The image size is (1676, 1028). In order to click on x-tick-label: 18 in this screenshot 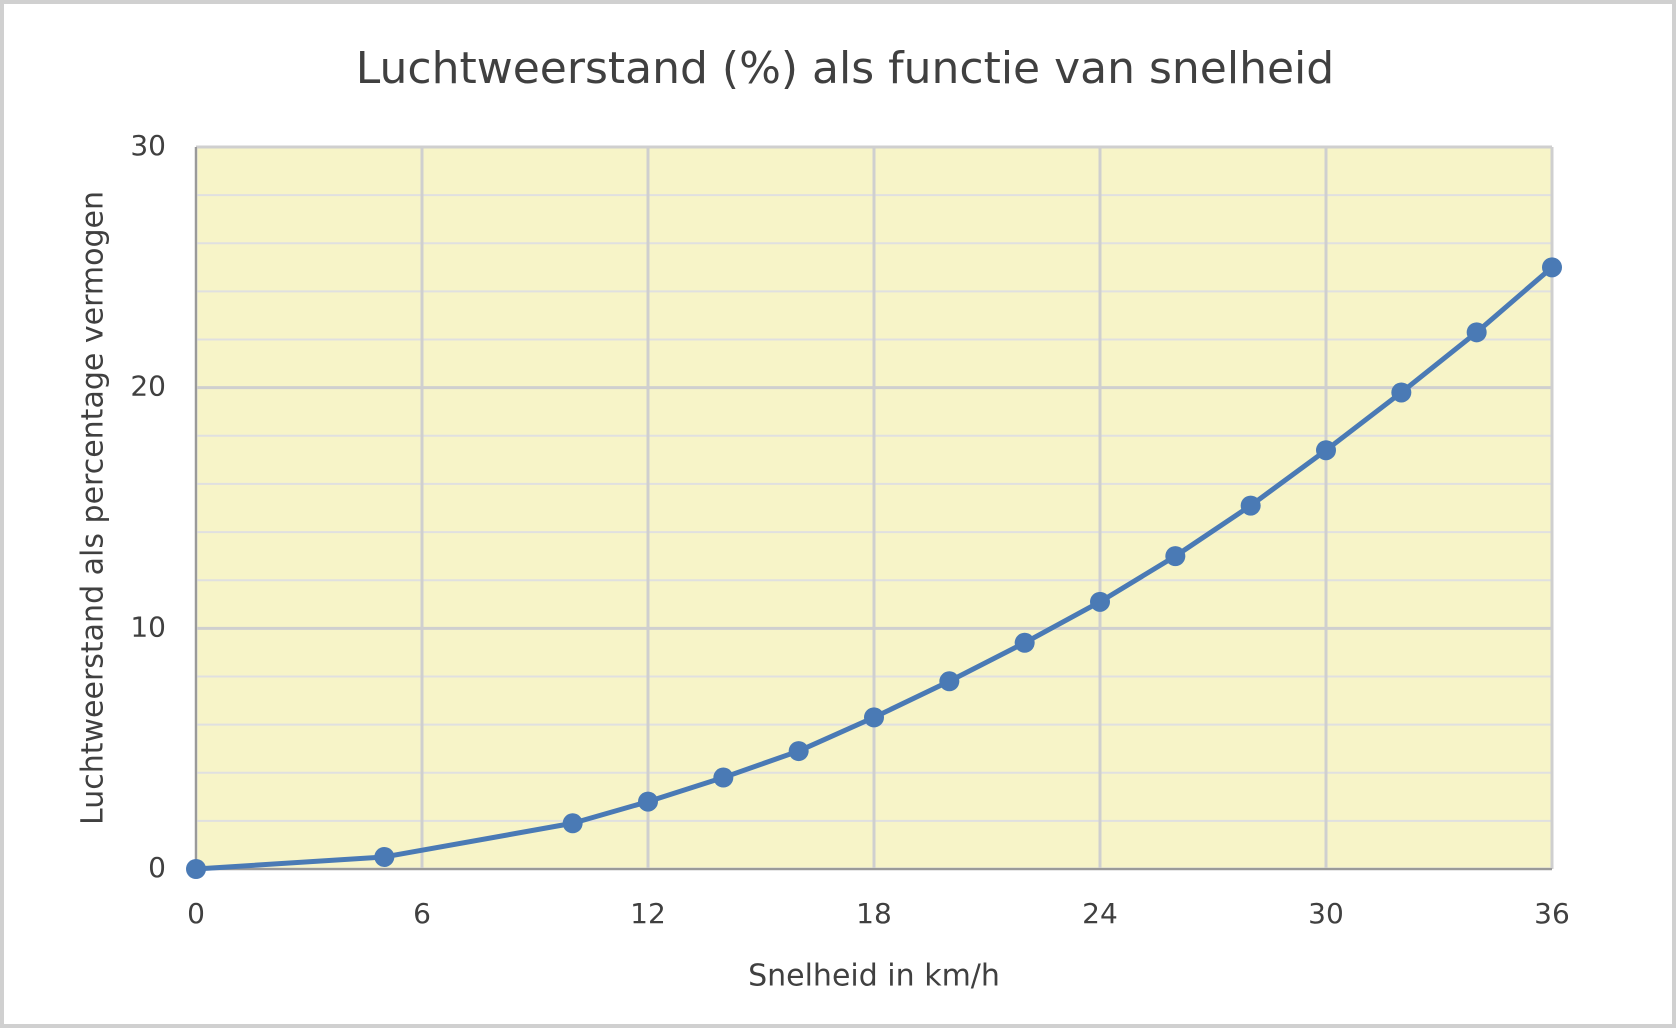, I will do `click(874, 913)`.